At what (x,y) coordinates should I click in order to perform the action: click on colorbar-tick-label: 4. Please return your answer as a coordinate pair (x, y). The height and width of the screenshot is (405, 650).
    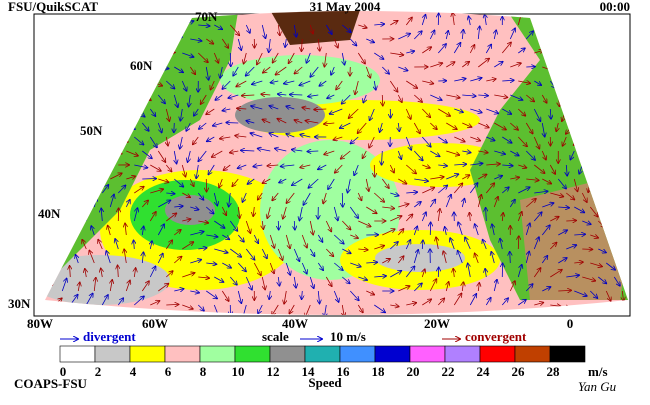
    Looking at the image, I should click on (133, 371).